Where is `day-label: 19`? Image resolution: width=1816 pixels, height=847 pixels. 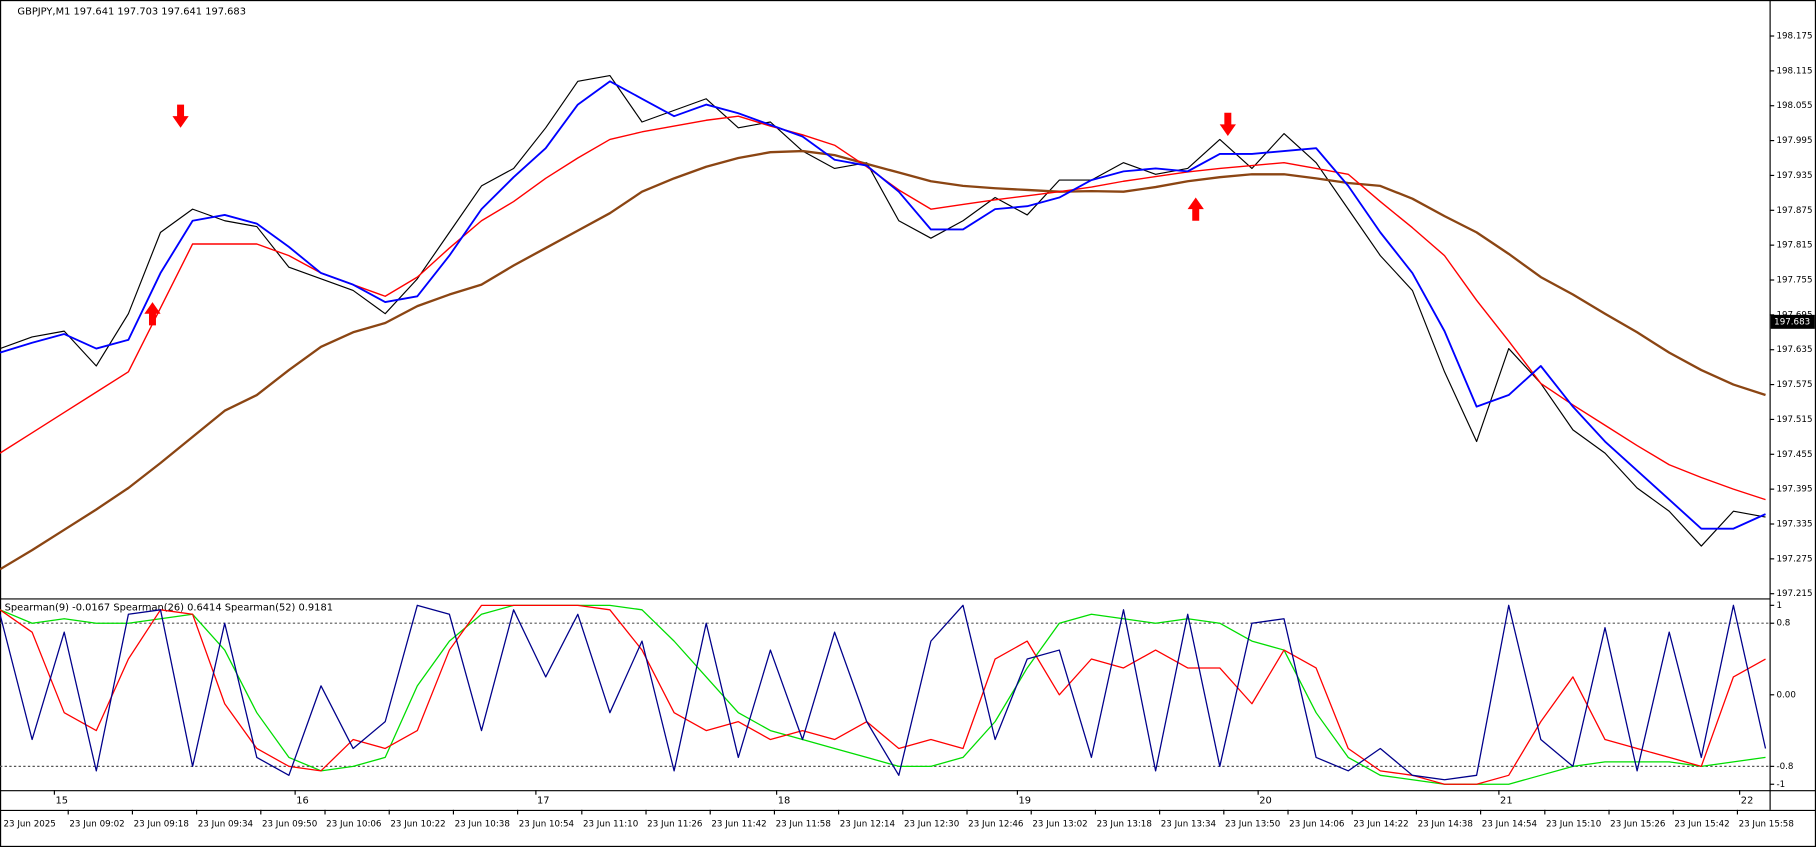
day-label: 19 is located at coordinates (1025, 801).